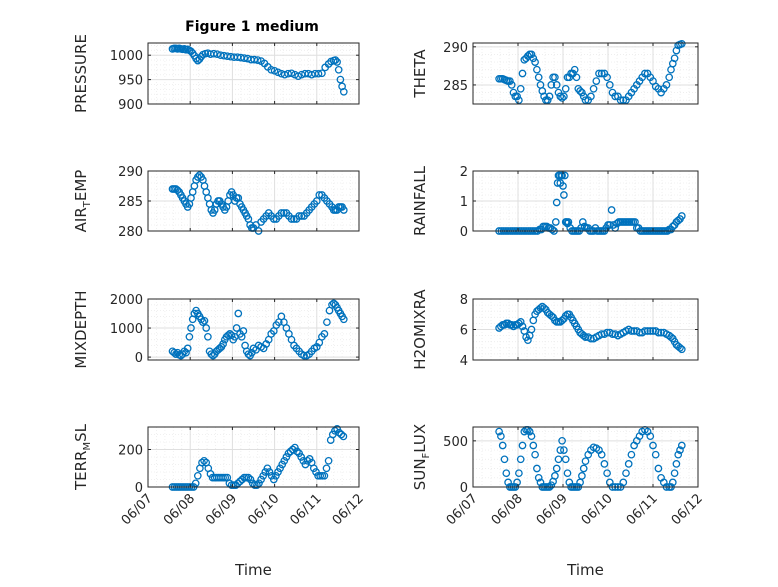 The width and height of the screenshot is (778, 587). What do you see at coordinates (126, 300) in the screenshot?
I see `y-tick-label: 2000` at bounding box center [126, 300].